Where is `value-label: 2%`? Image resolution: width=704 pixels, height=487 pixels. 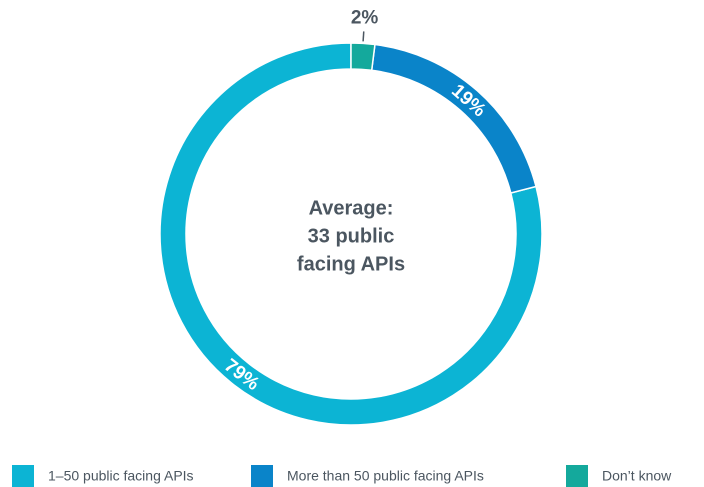 value-label: 2% is located at coordinates (365, 17).